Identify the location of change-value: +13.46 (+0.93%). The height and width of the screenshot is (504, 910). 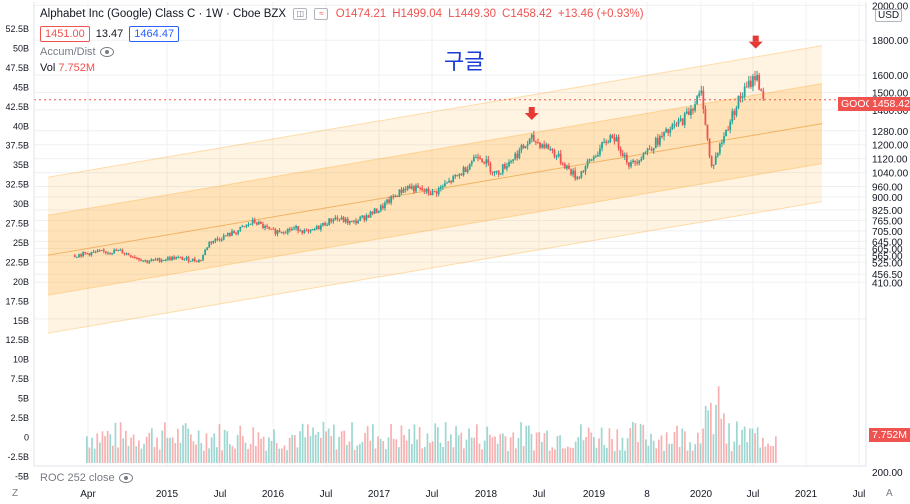
(600, 14).